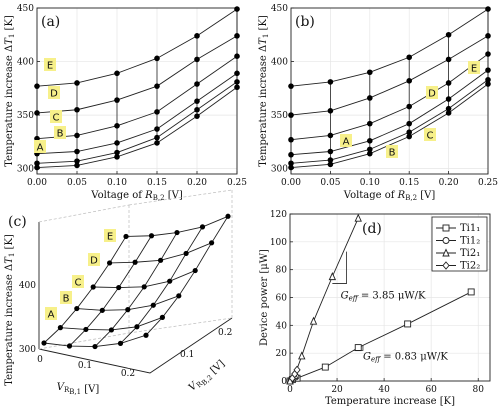 Image resolution: width=500 pixels, height=408 pixels. Describe the element at coordinates (27, 350) in the screenshot. I see `z-tick-label: 300` at that location.